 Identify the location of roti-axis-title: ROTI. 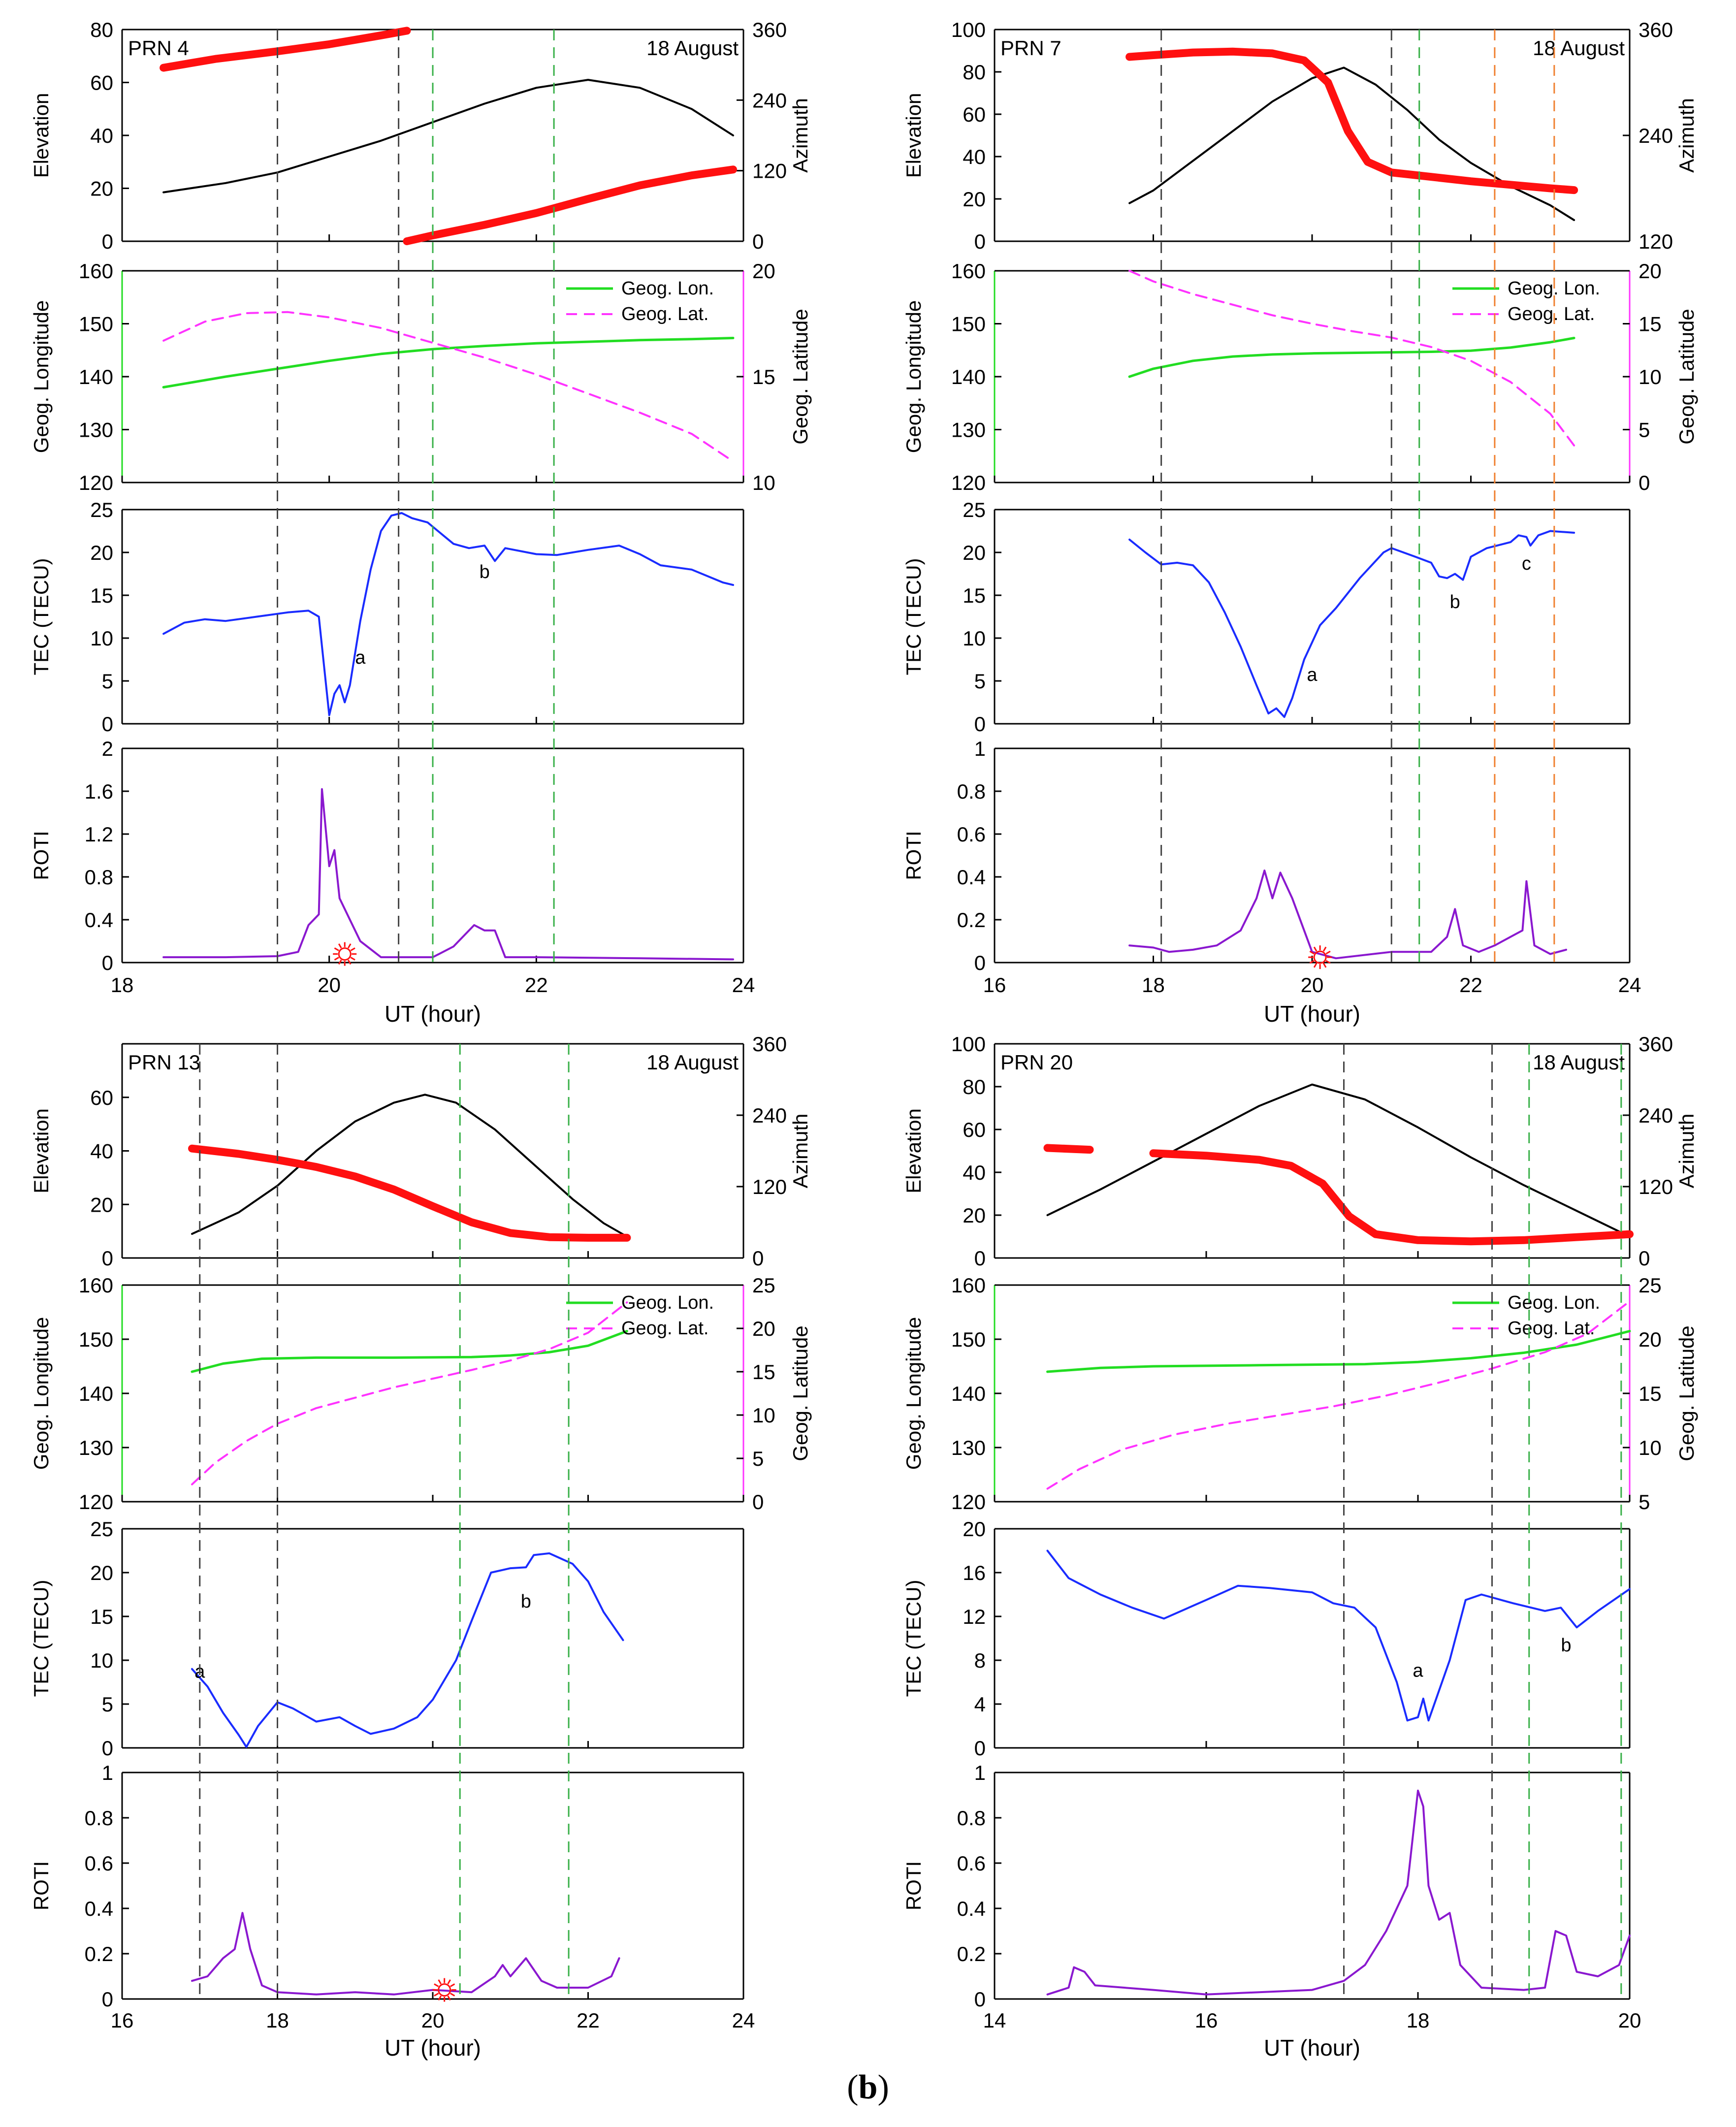
(913, 1885).